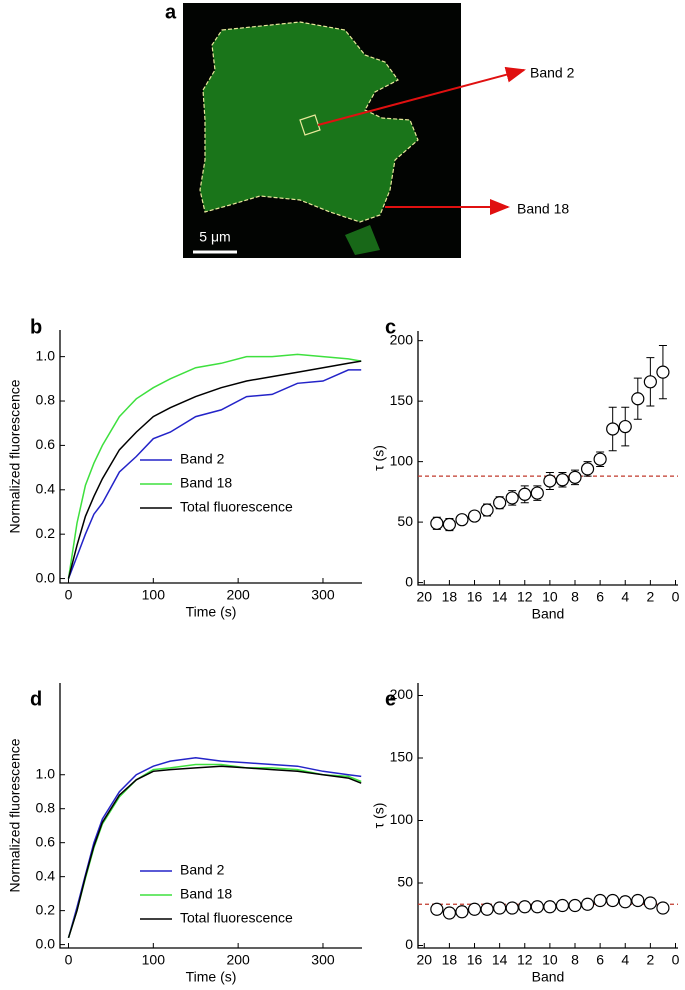  Describe the element at coordinates (46, 400) in the screenshot. I see `y-tick-label: 0.8` at that location.